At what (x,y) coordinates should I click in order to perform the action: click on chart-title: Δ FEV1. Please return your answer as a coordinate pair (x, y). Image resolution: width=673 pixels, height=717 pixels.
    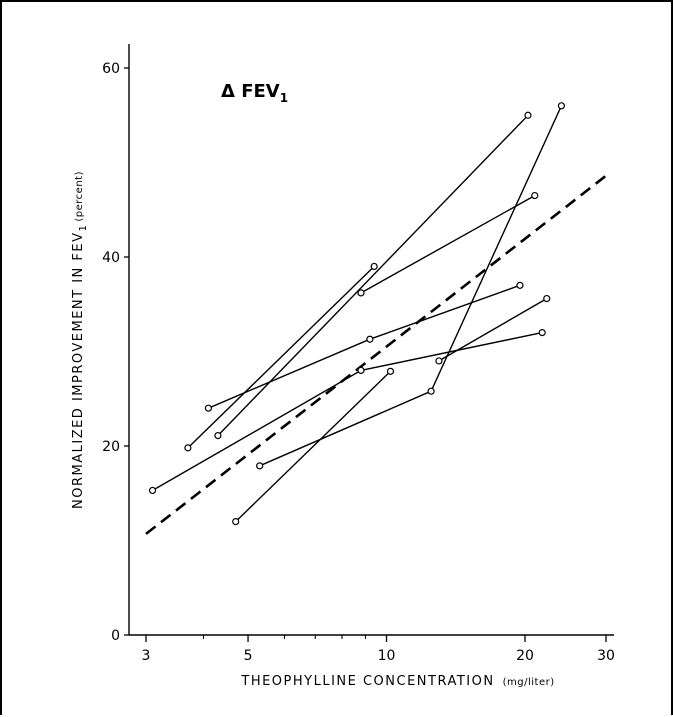
    Looking at the image, I should click on (254, 93).